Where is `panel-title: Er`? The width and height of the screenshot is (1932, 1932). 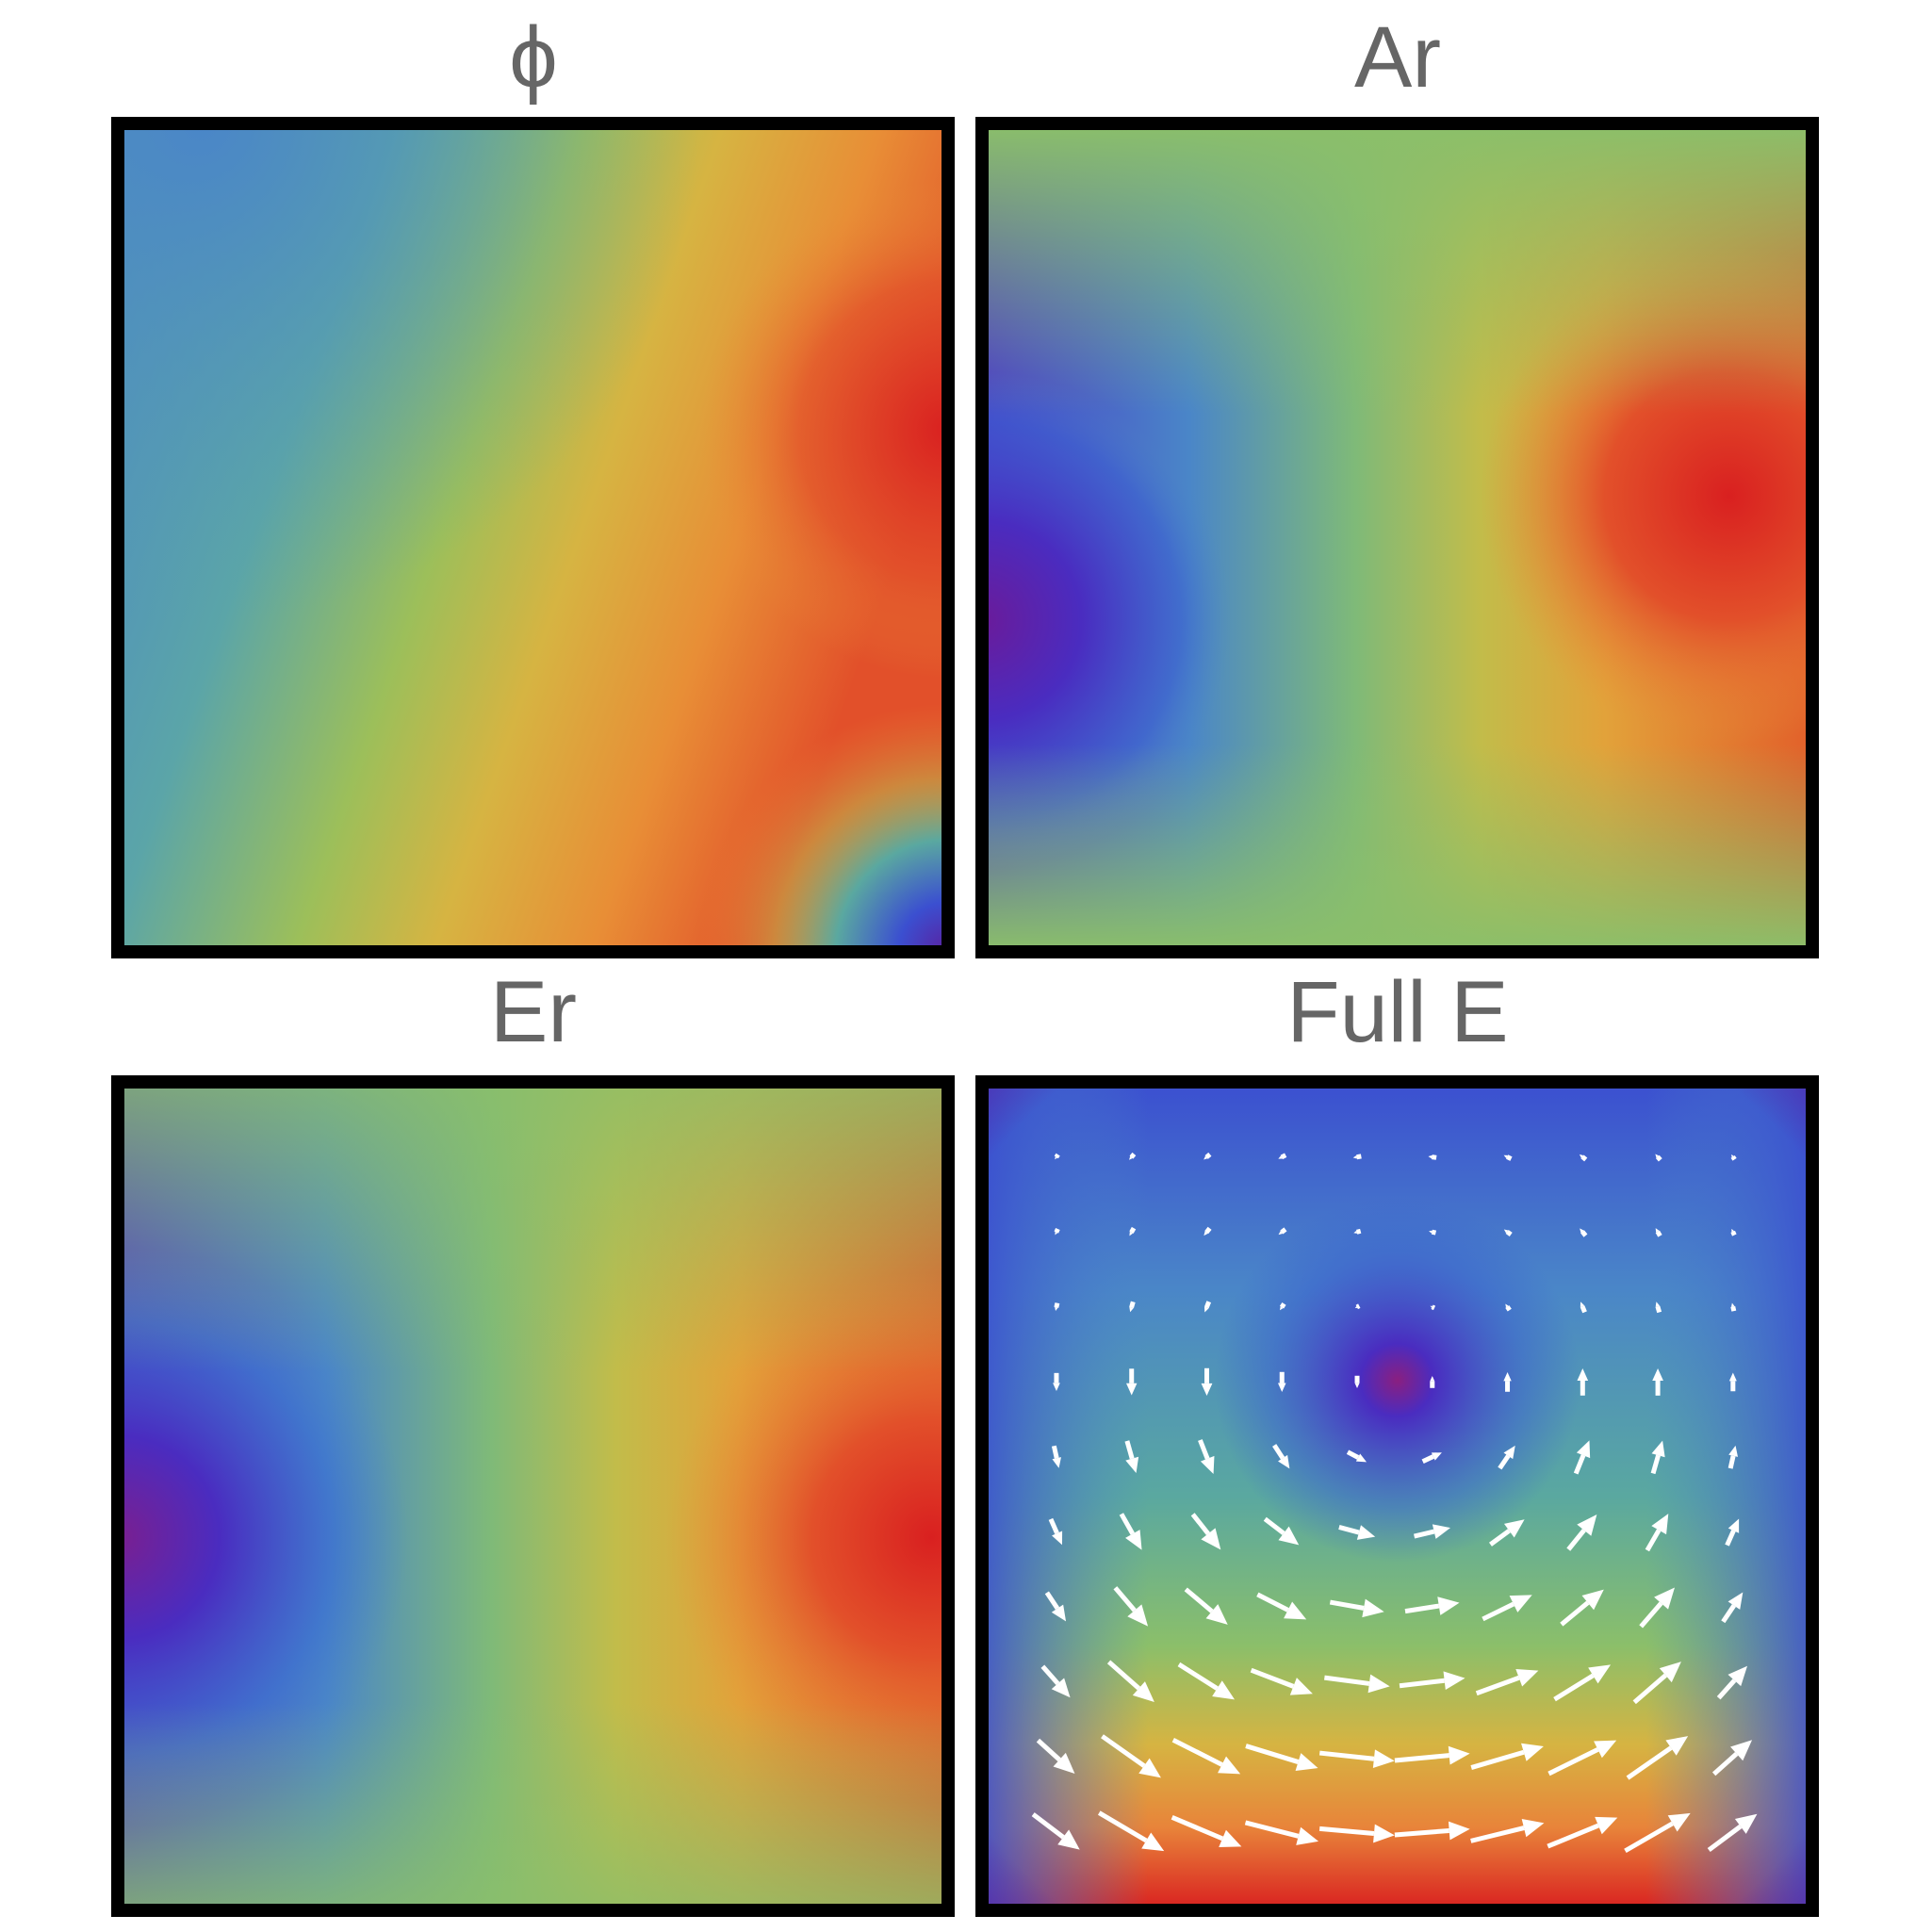 panel-title: Er is located at coordinates (533, 1012).